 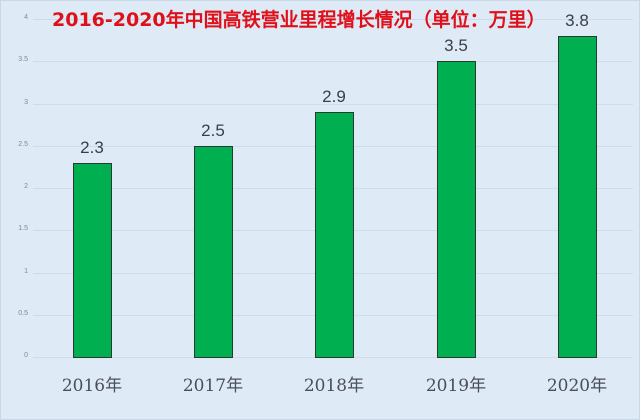 I want to click on bar-2017, so click(x=213, y=252).